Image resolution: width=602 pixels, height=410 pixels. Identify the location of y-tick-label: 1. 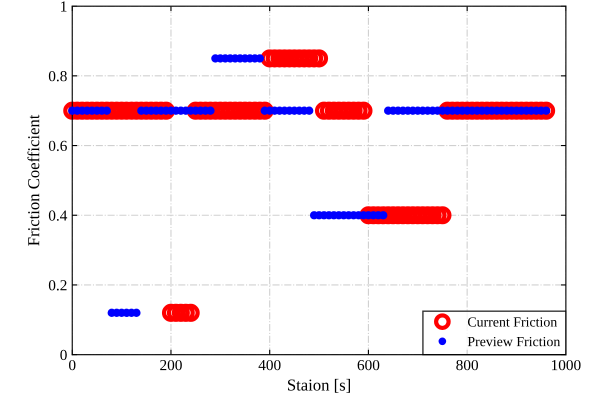
(63, 6).